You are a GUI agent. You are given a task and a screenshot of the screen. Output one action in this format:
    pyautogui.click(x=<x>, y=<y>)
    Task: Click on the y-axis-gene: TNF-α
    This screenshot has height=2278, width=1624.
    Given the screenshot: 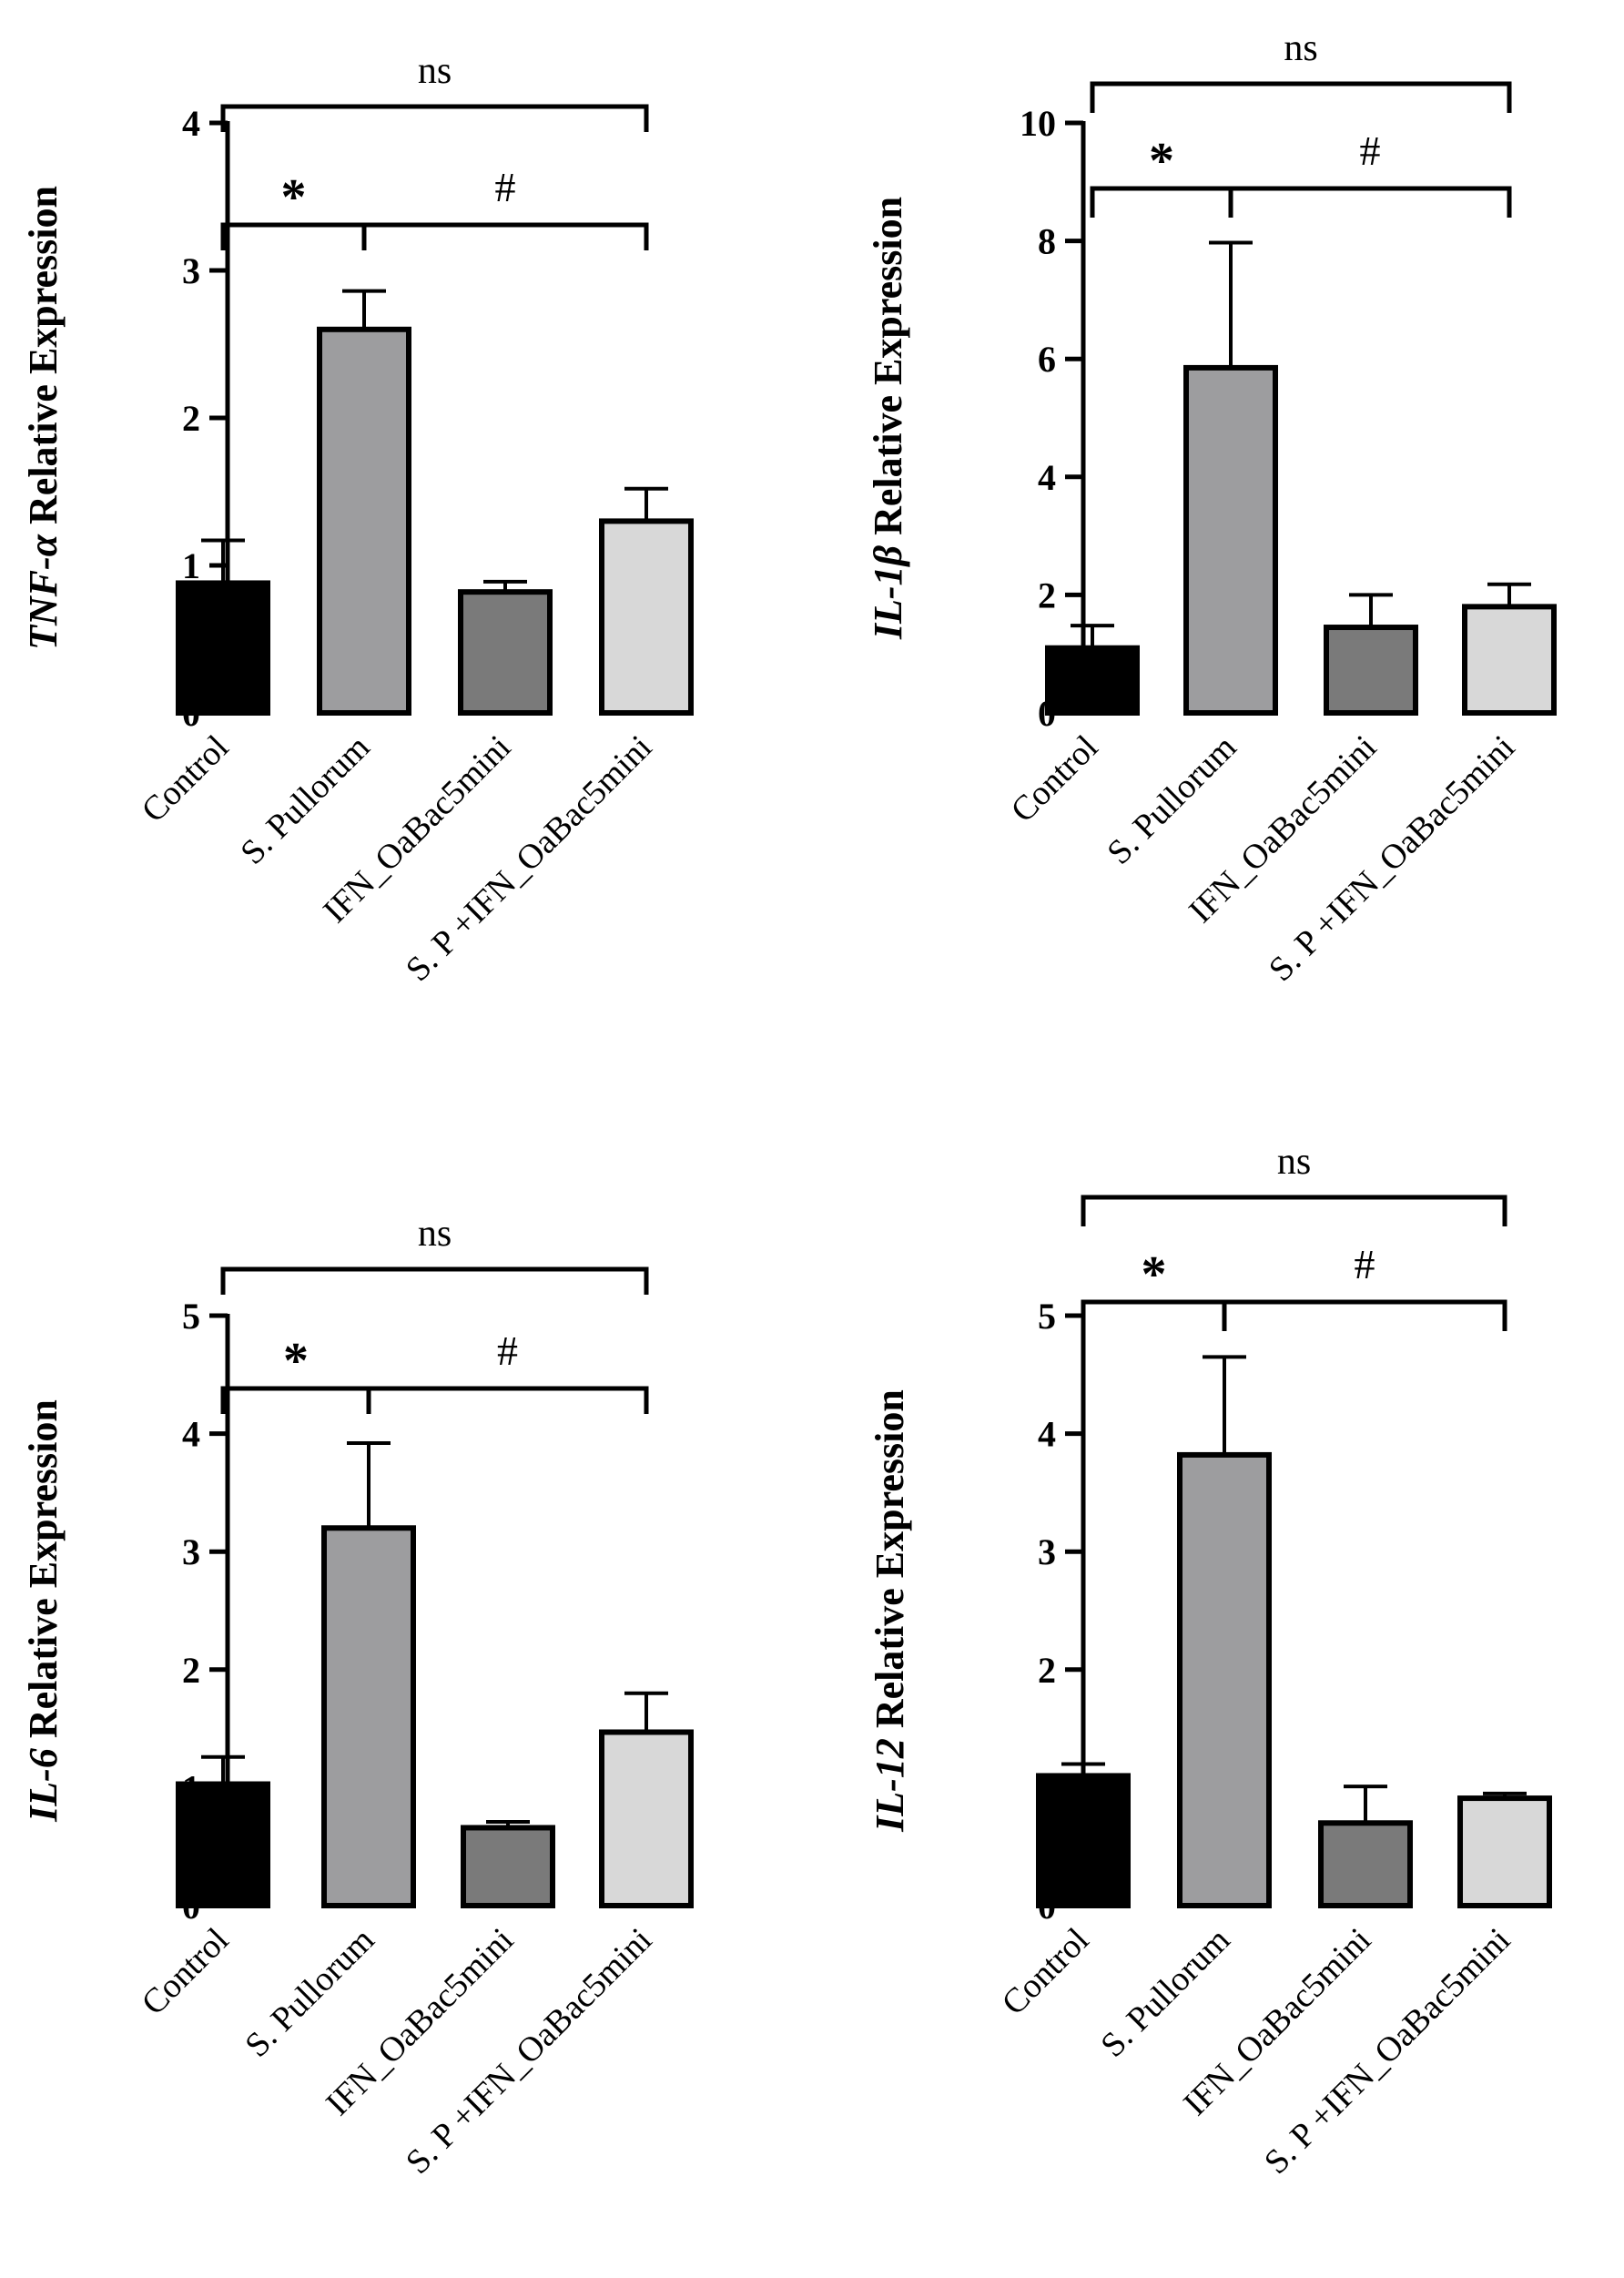 What is the action you would take?
    pyautogui.click(x=44, y=592)
    